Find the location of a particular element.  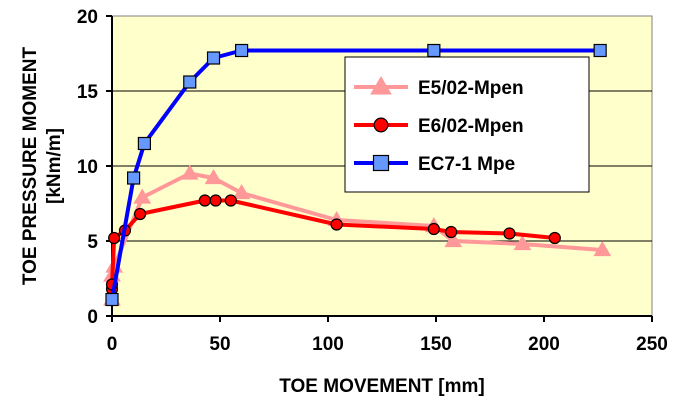

x-tick-label: 0 is located at coordinates (112, 344).